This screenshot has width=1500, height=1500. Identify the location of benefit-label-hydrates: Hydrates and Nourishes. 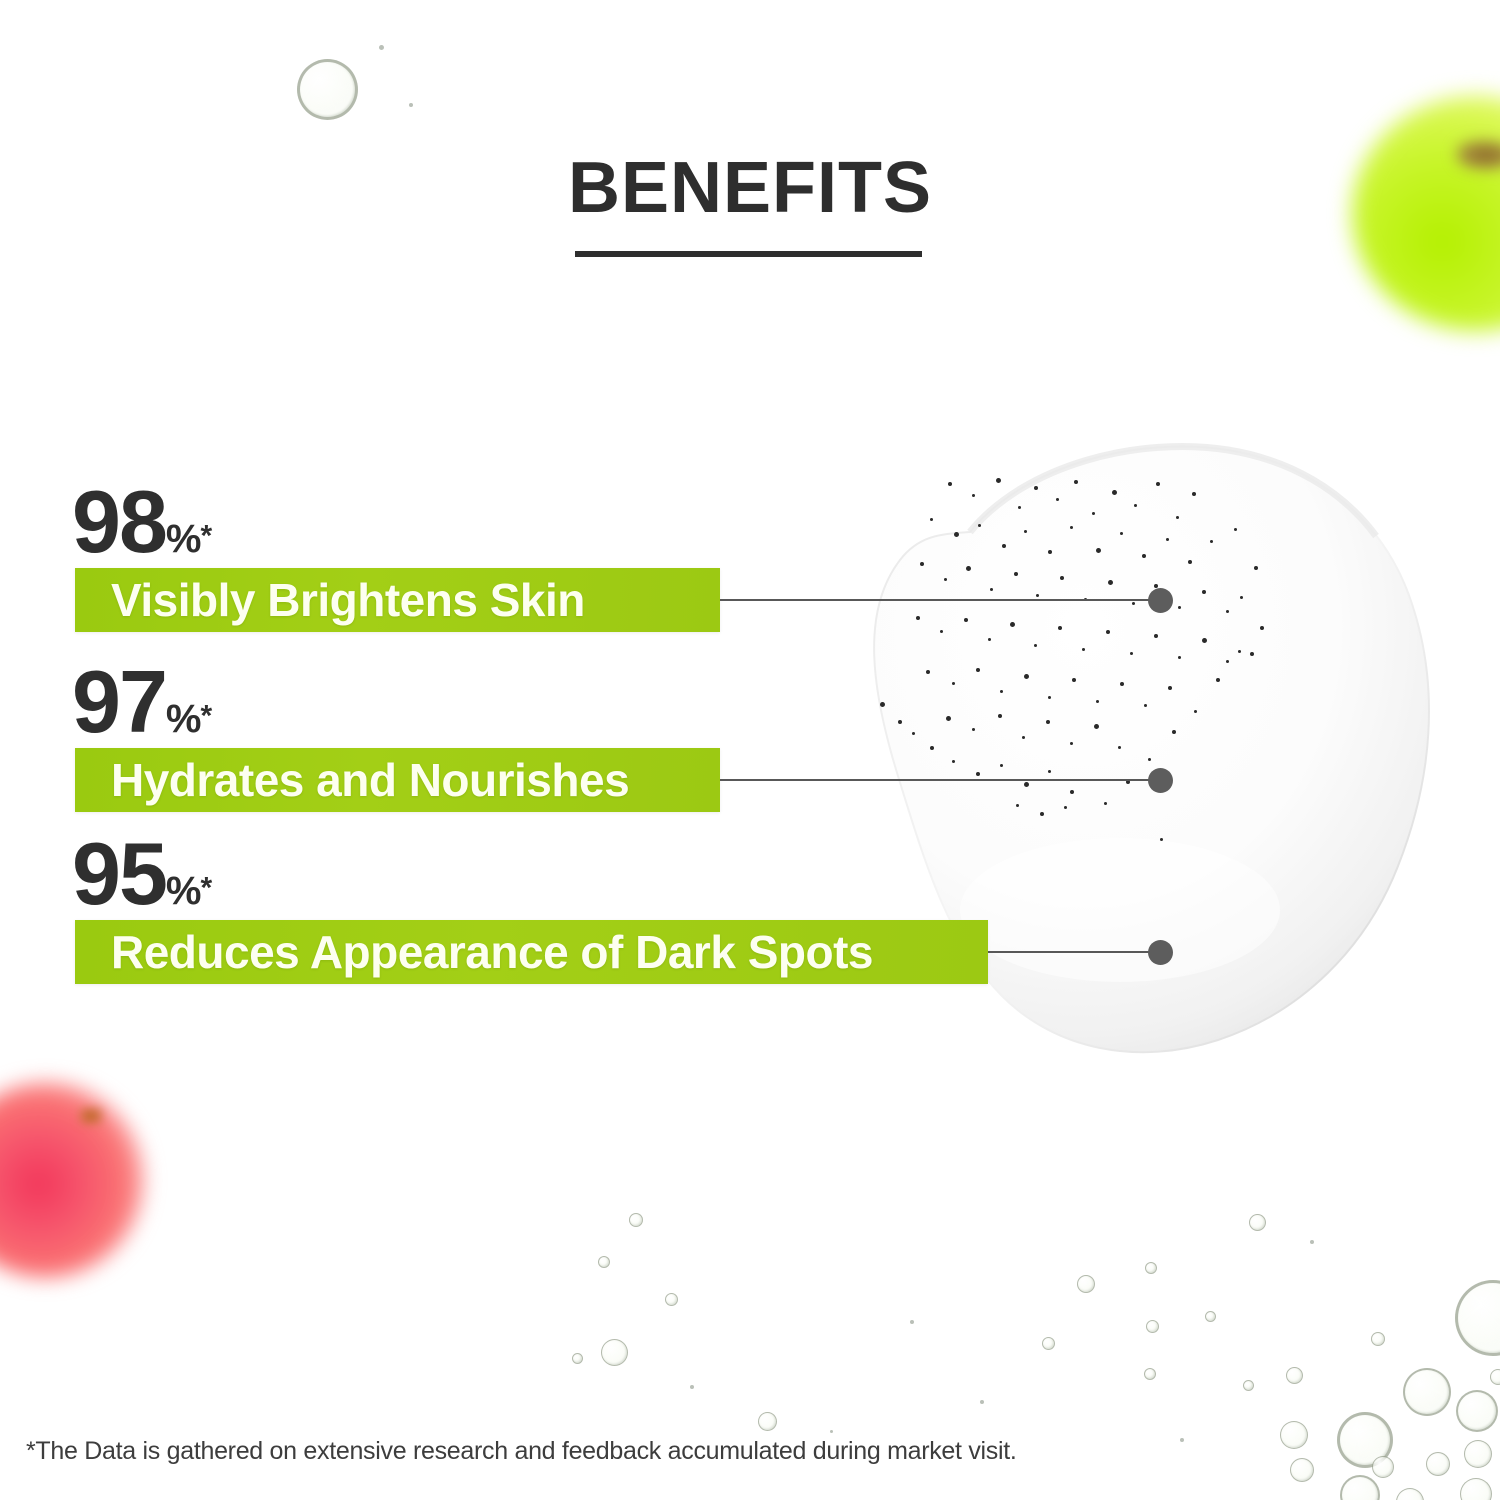
(370, 780).